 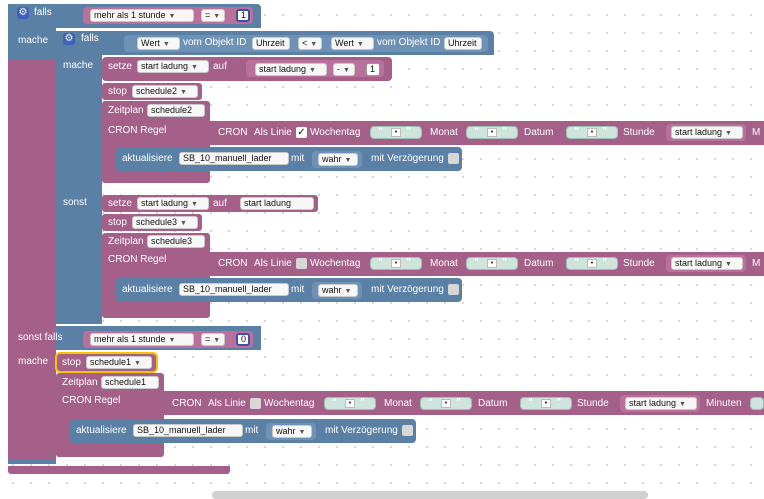 I want to click on kw-zeitplan: Zeitplan, so click(x=80, y=382).